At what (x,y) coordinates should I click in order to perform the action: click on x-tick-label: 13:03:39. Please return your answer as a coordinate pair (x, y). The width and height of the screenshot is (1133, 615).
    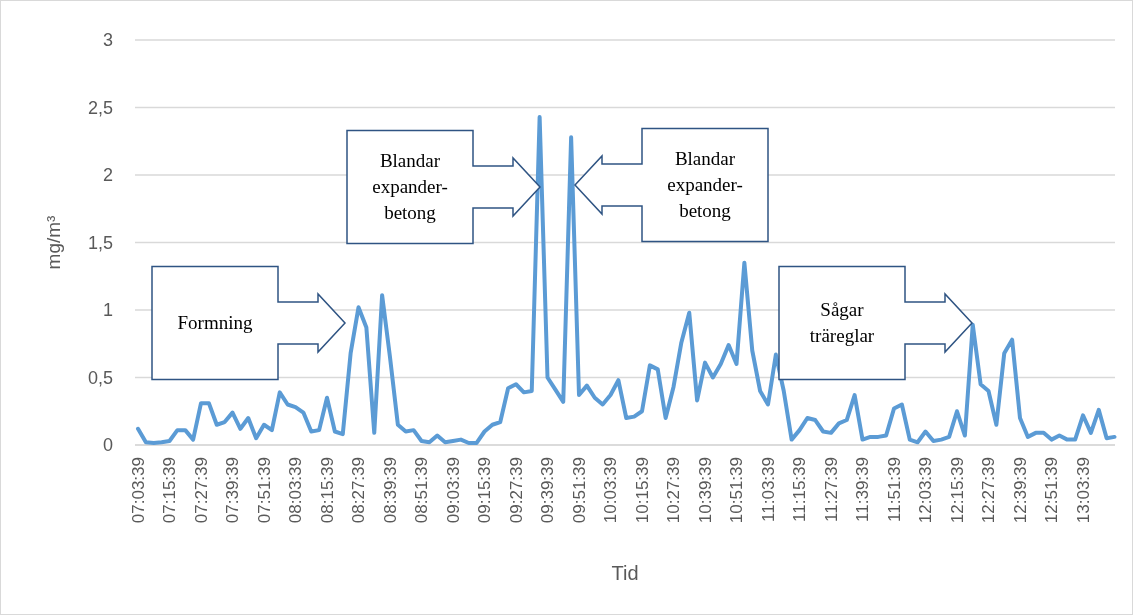
    Looking at the image, I should click on (1083, 490).